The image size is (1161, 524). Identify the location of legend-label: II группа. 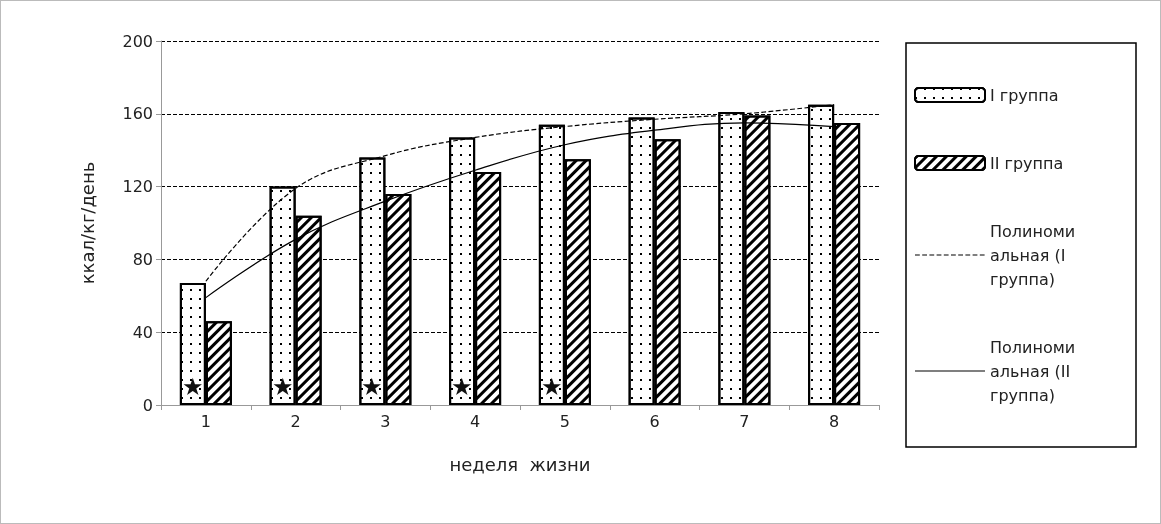
(1027, 163).